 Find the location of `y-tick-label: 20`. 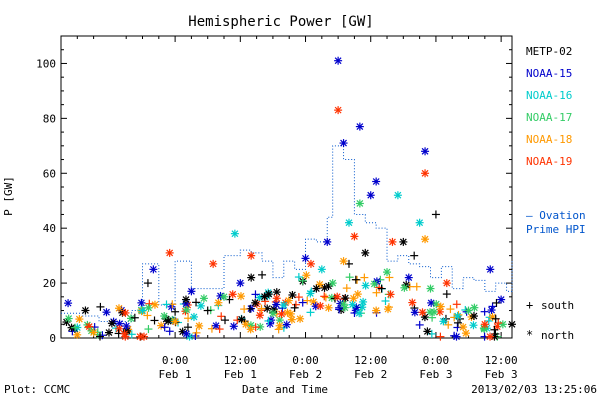

y-tick-label: 20 is located at coordinates (49, 283).